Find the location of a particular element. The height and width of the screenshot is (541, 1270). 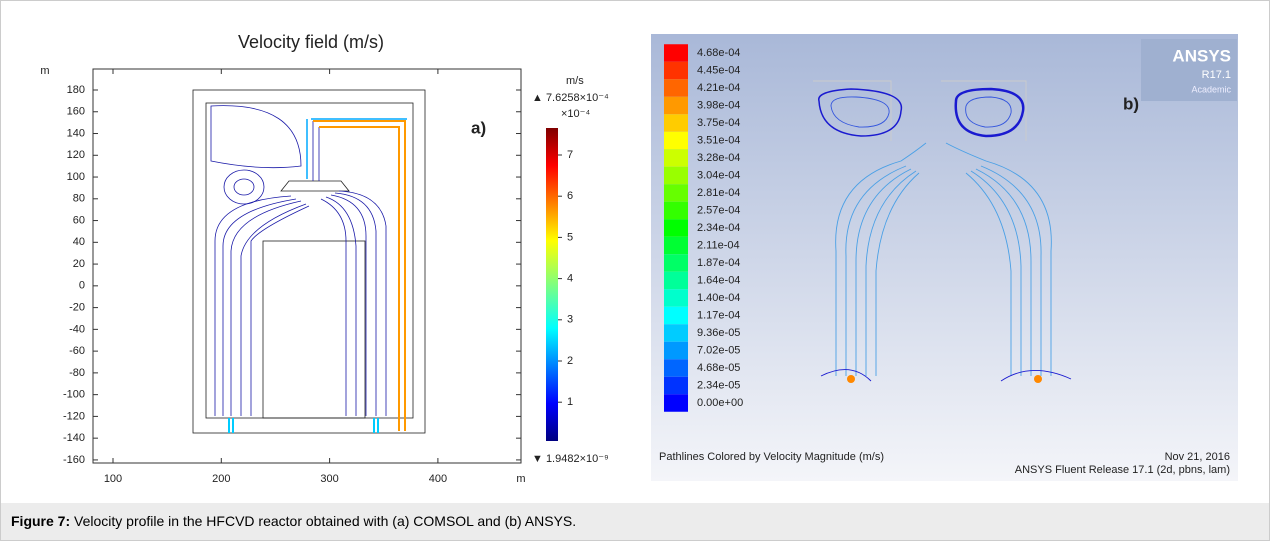

y-tick-label: 100 is located at coordinates (76, 177).